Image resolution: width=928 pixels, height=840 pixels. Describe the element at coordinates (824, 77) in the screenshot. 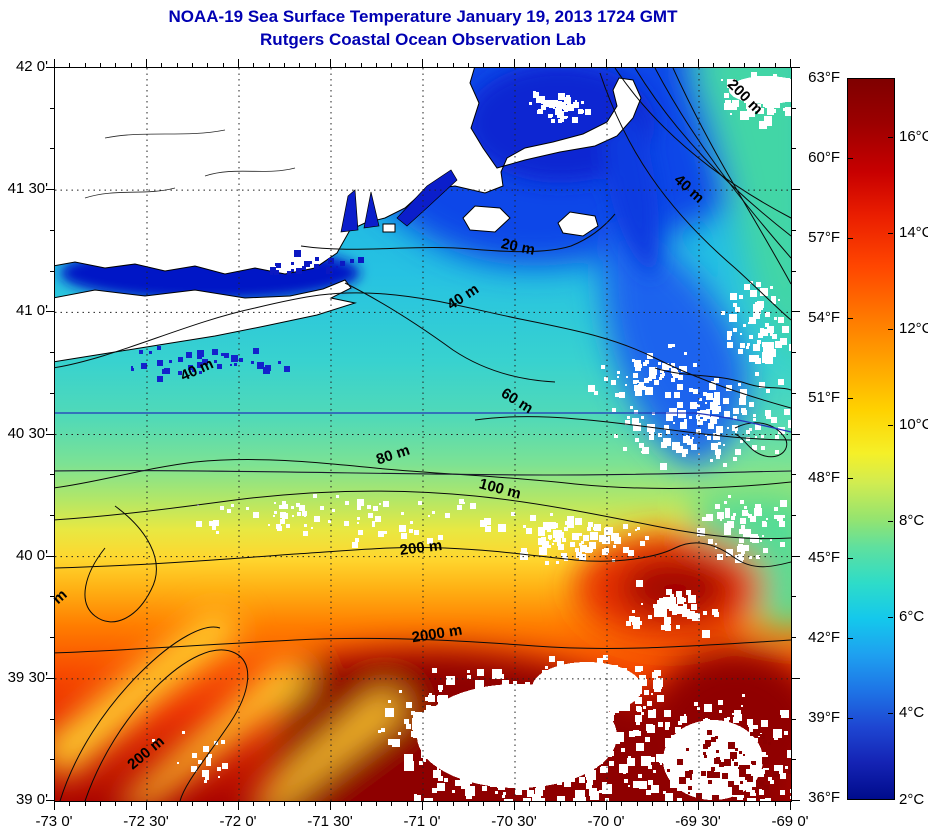

I see `colorbar-fahrenheit-label: 63°F` at that location.